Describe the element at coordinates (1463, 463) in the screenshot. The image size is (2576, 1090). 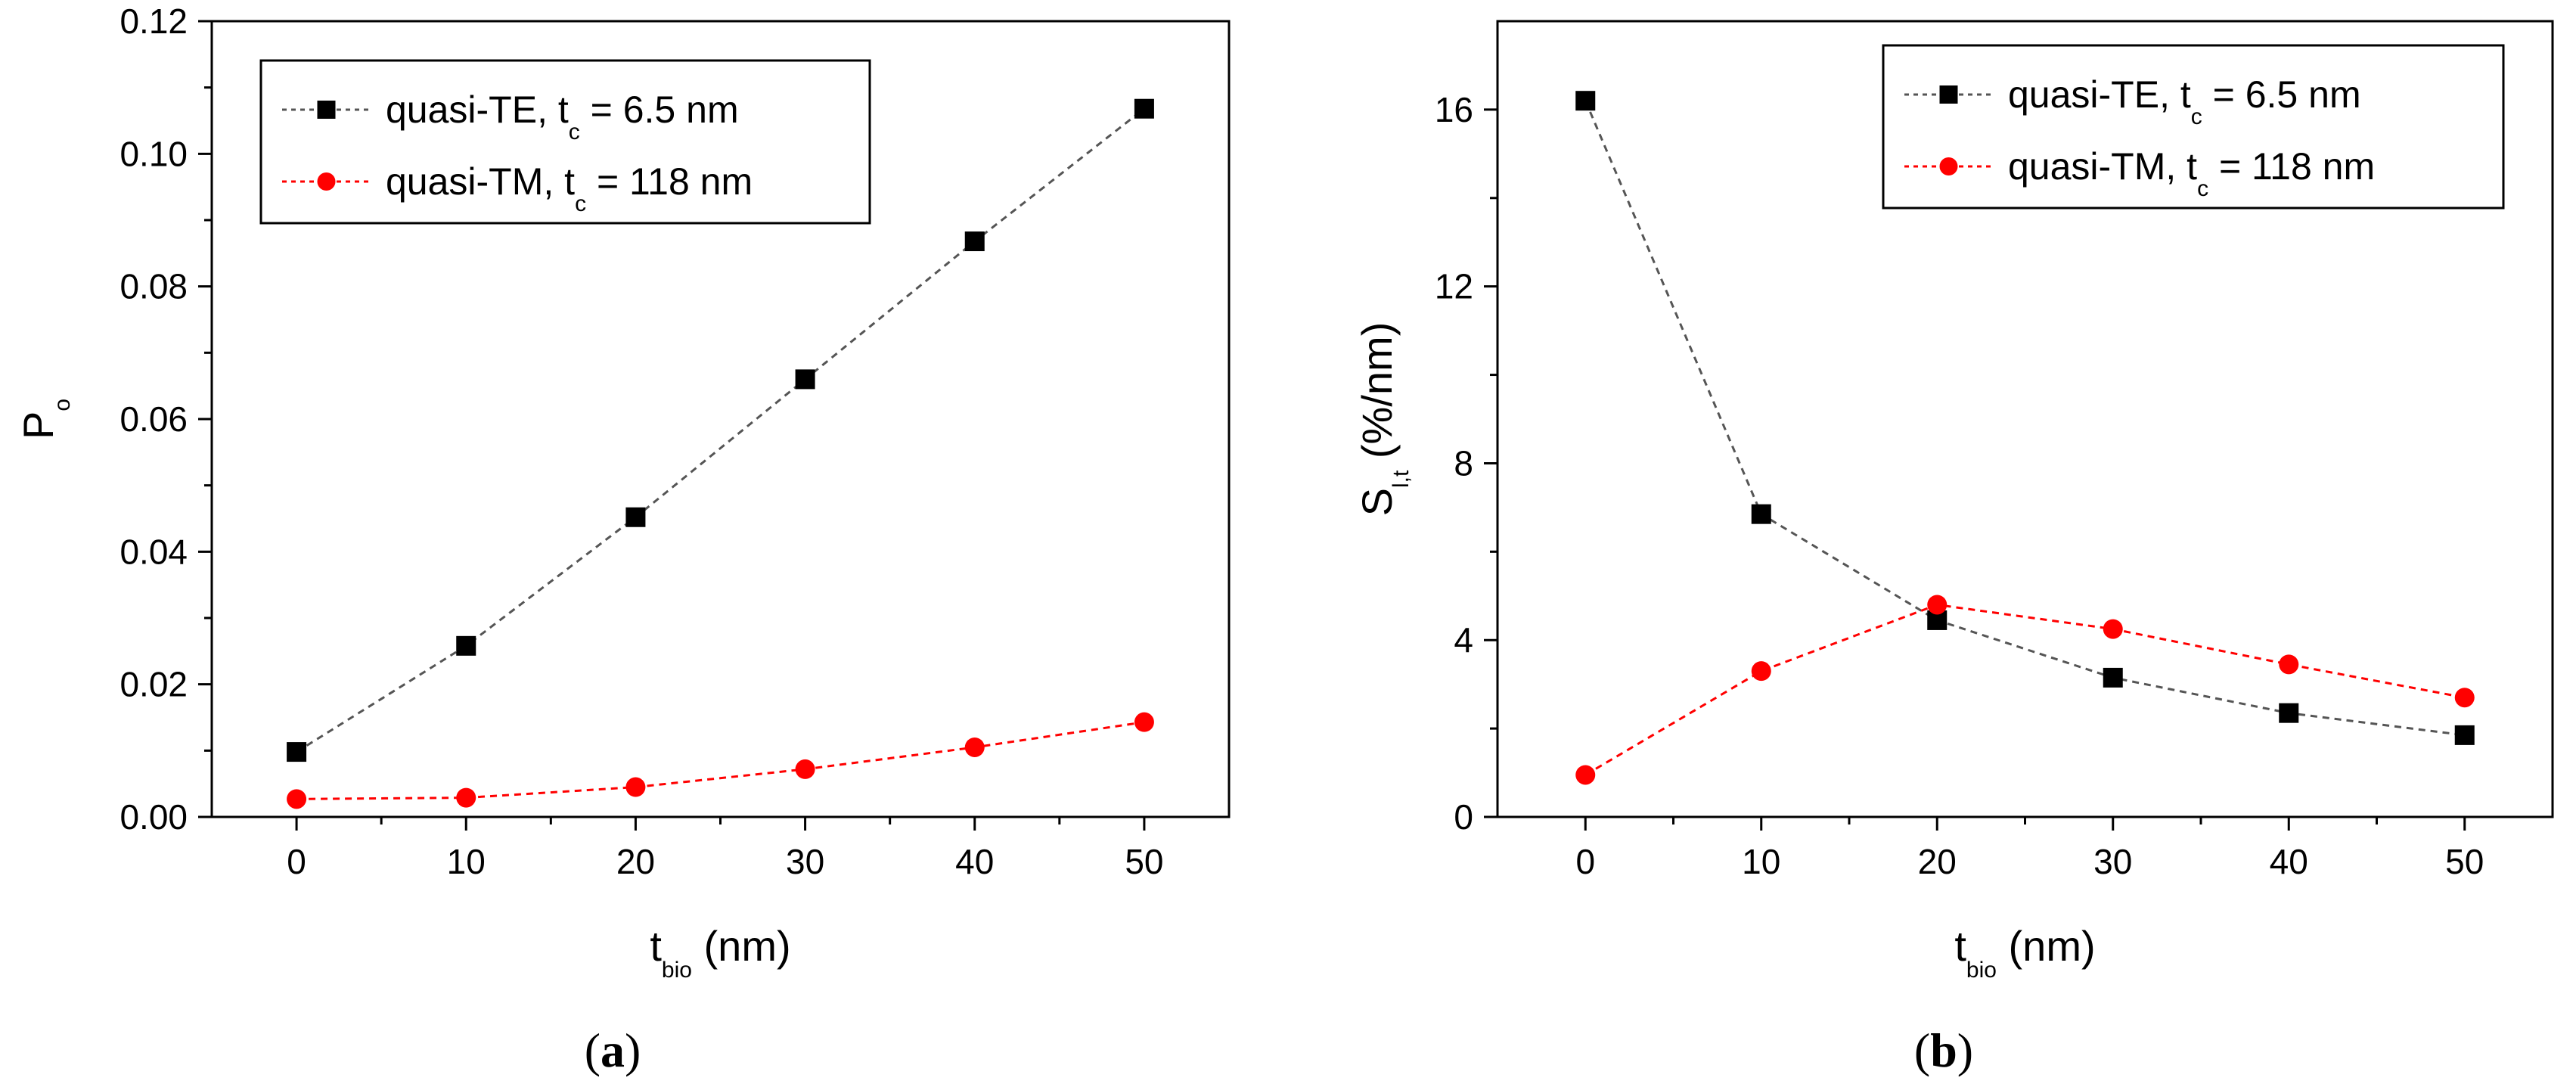
I see `y-tick-label: 8` at that location.